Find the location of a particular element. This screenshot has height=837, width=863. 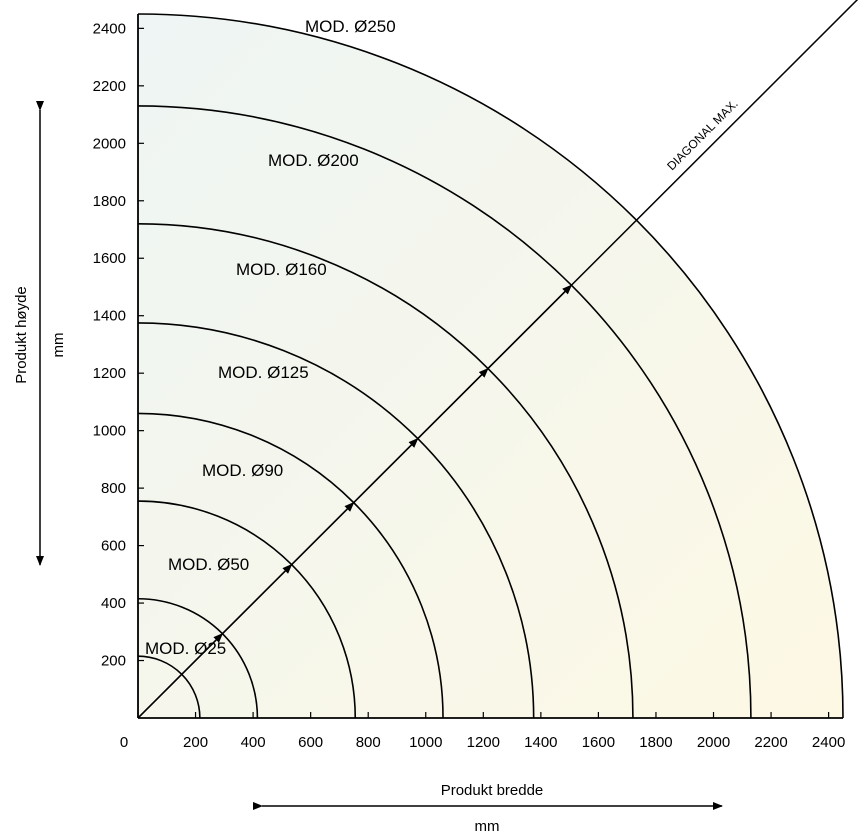

x-tick-label: 800 is located at coordinates (368, 742).